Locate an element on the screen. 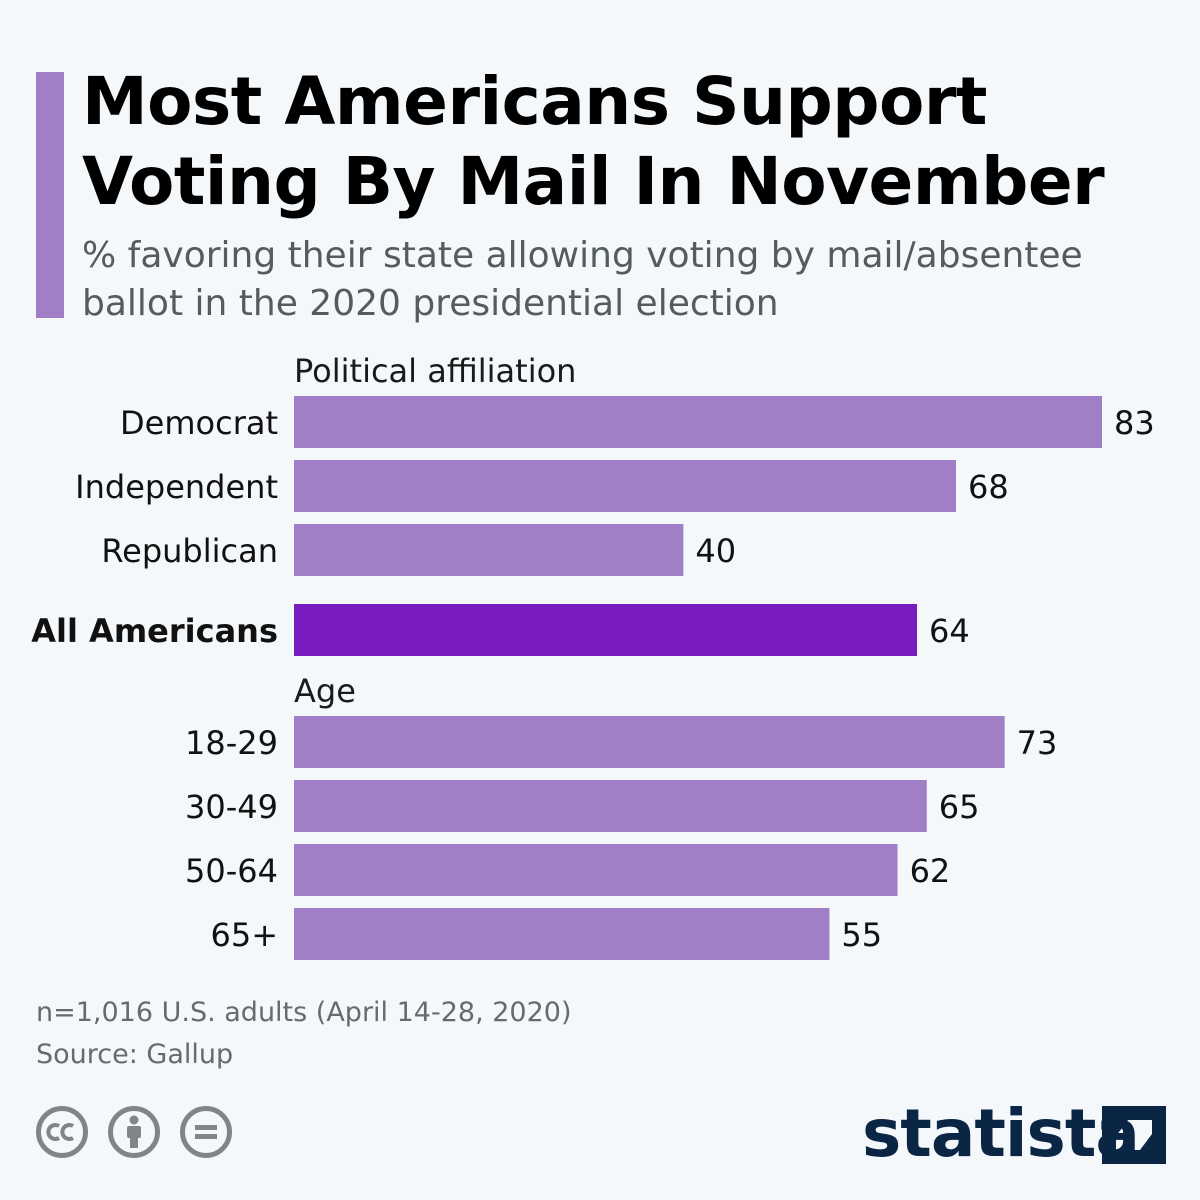 The width and height of the screenshot is (1200, 1200). category-label: Republican is located at coordinates (189, 551).